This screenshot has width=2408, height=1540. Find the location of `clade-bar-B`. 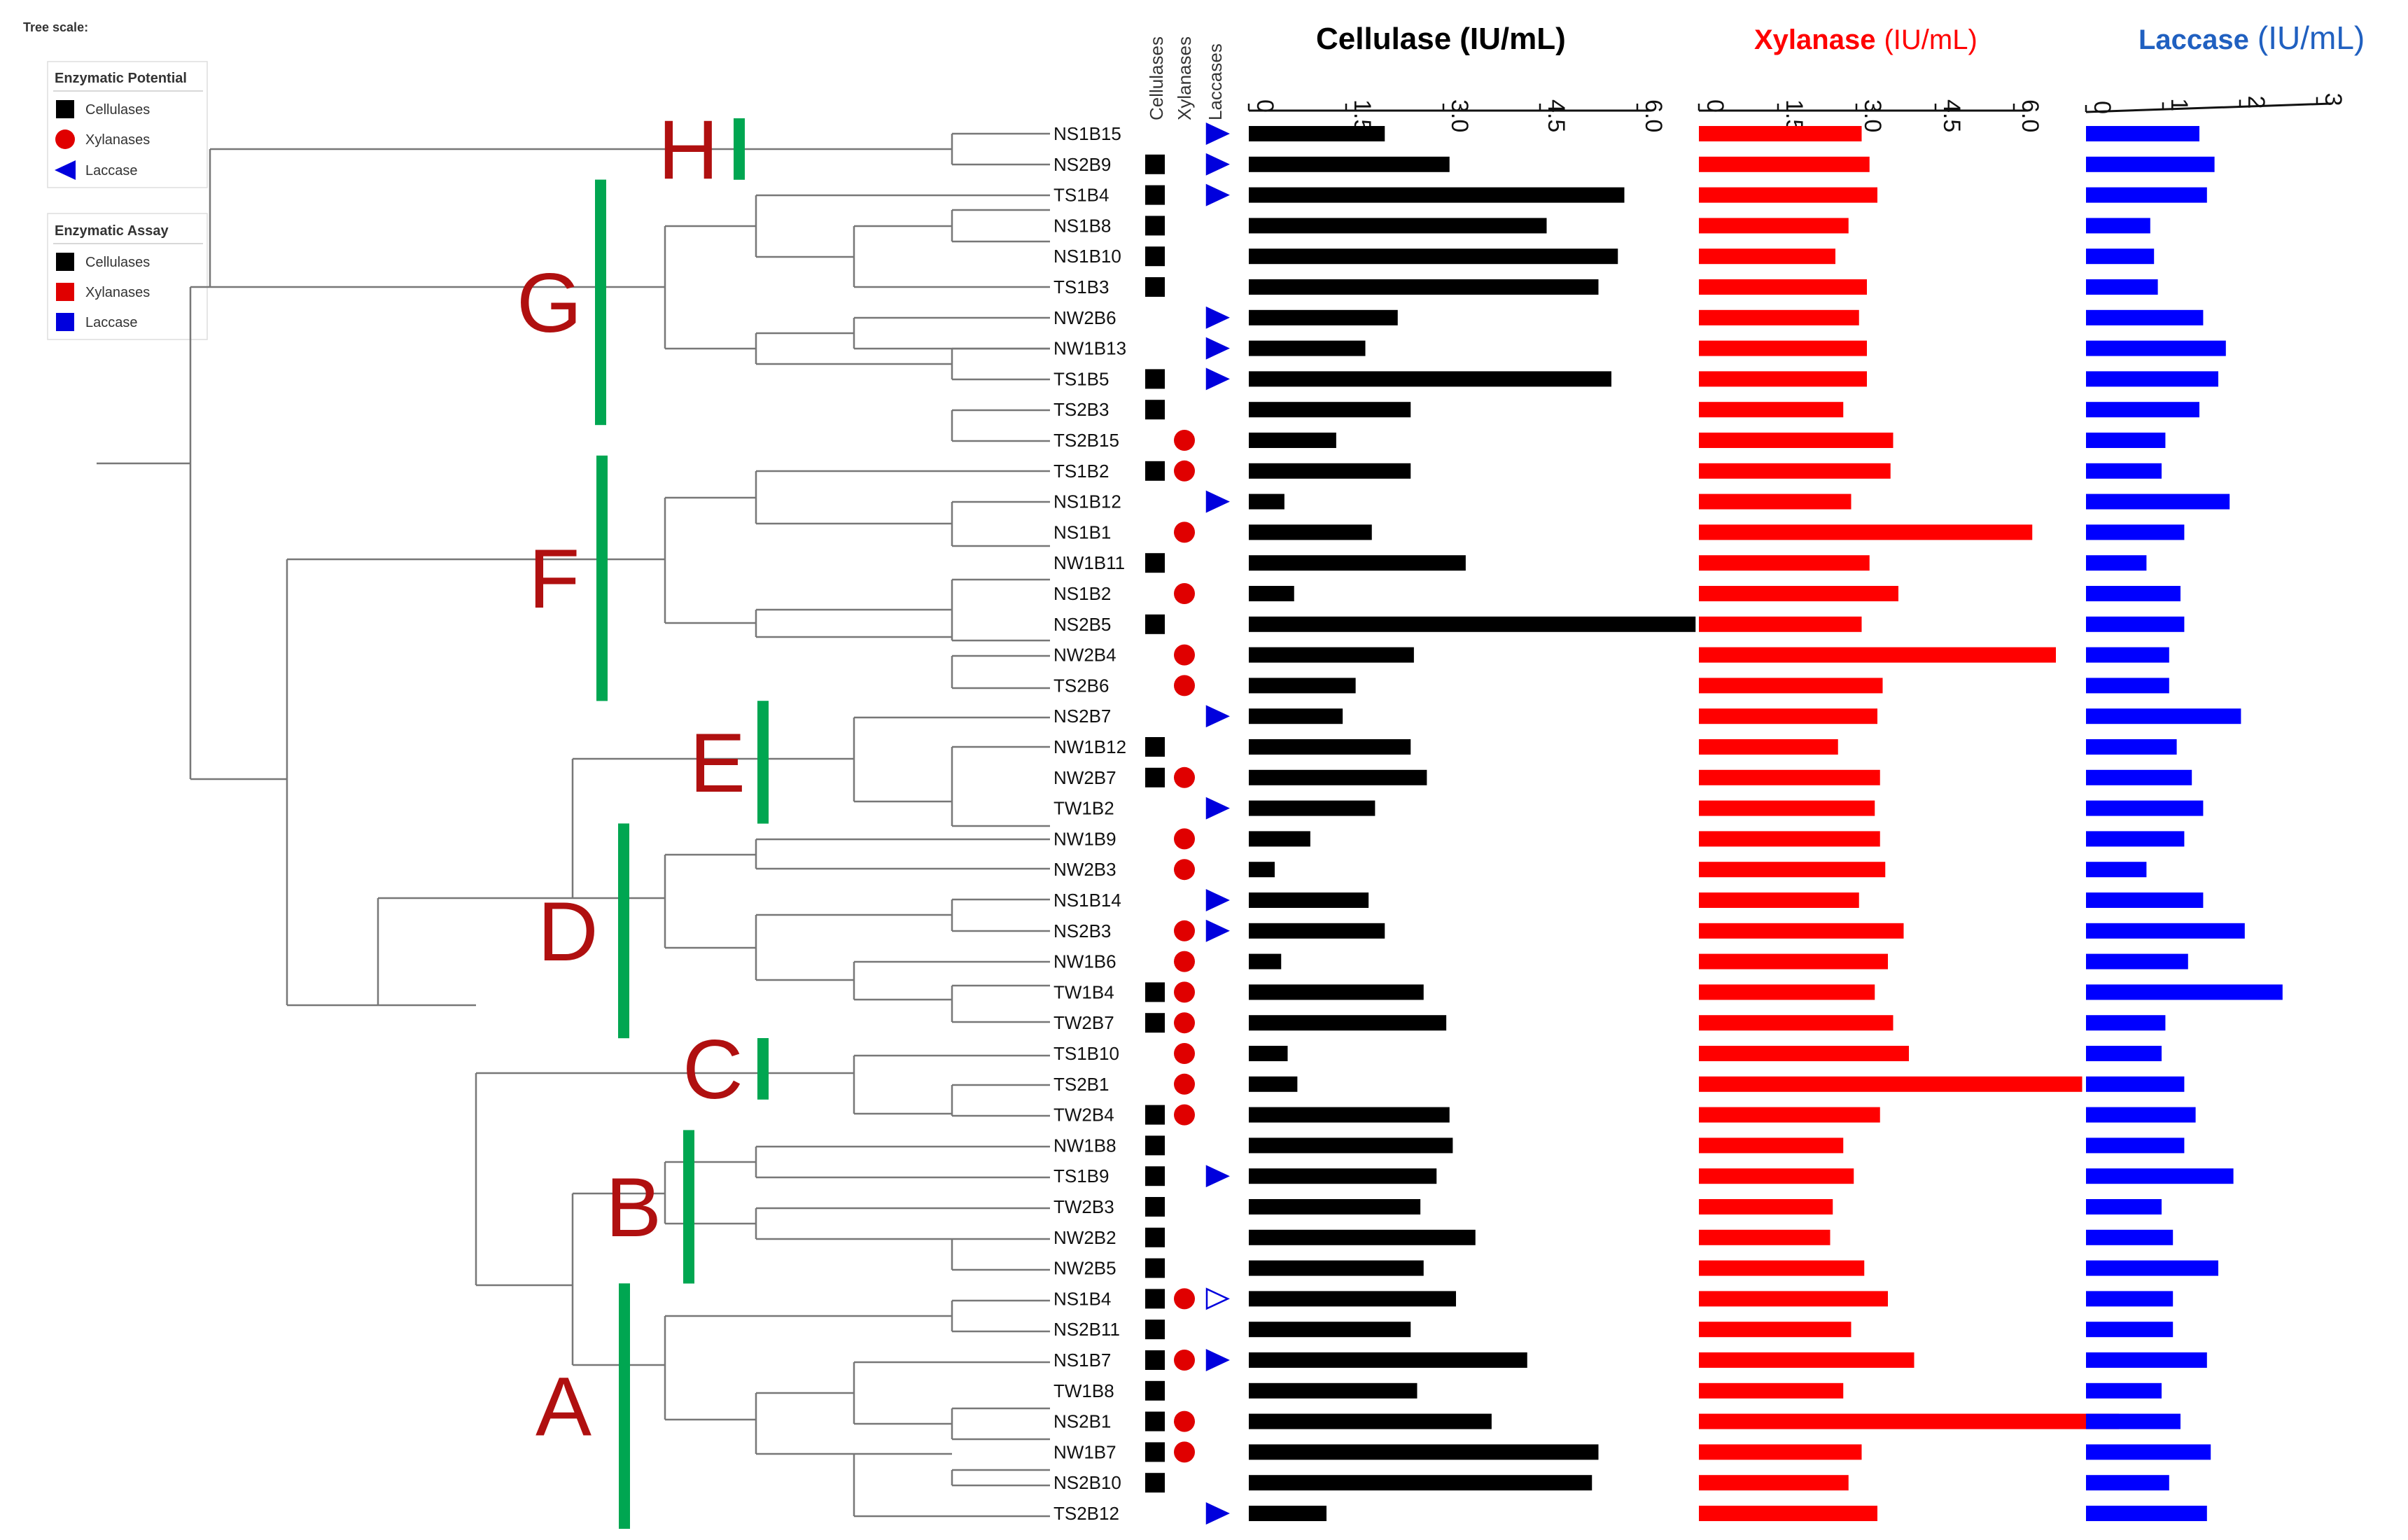

clade-bar-B is located at coordinates (688, 1207).